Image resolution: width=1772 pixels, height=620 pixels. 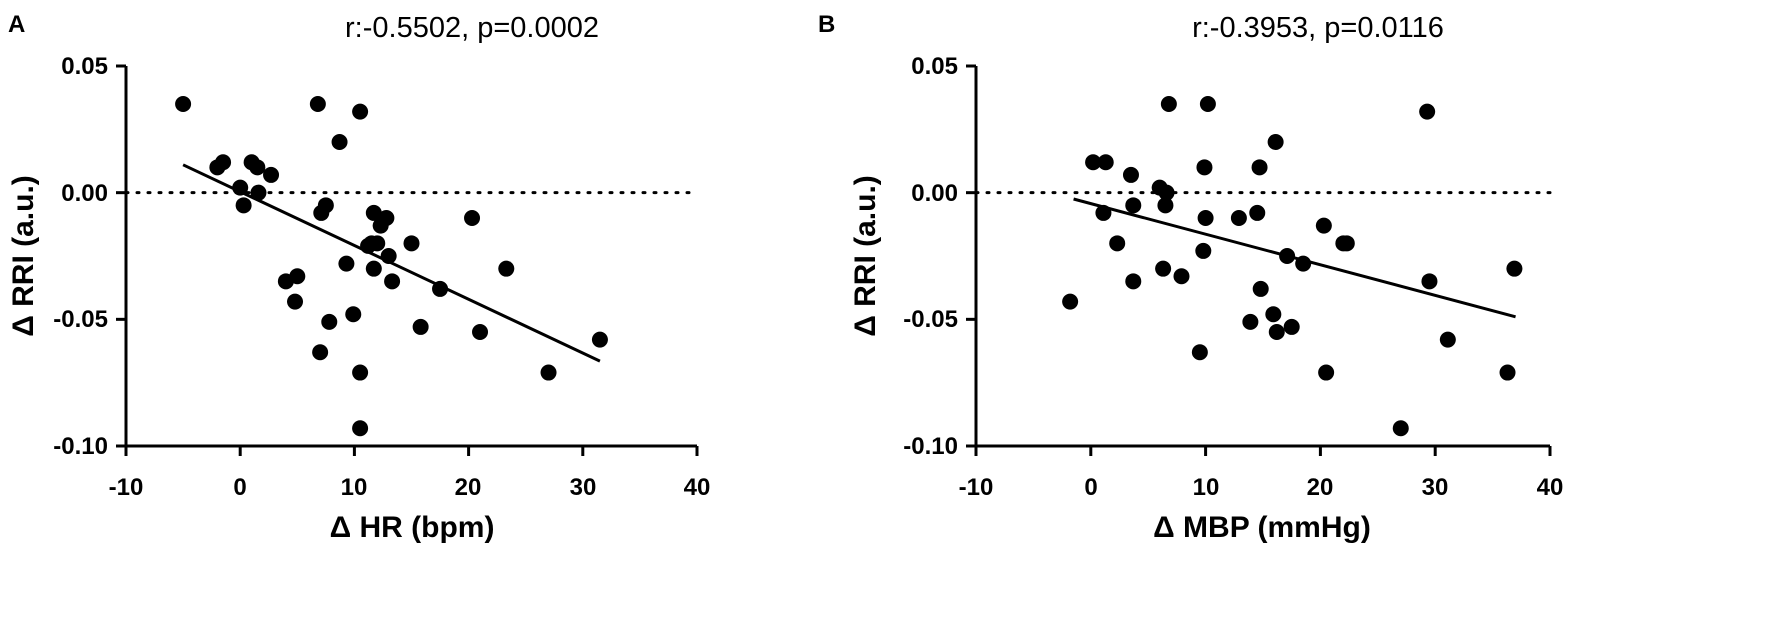 What do you see at coordinates (412, 527) in the screenshot?
I see `x-axis-label-a: Δ HR (bpm)` at bounding box center [412, 527].